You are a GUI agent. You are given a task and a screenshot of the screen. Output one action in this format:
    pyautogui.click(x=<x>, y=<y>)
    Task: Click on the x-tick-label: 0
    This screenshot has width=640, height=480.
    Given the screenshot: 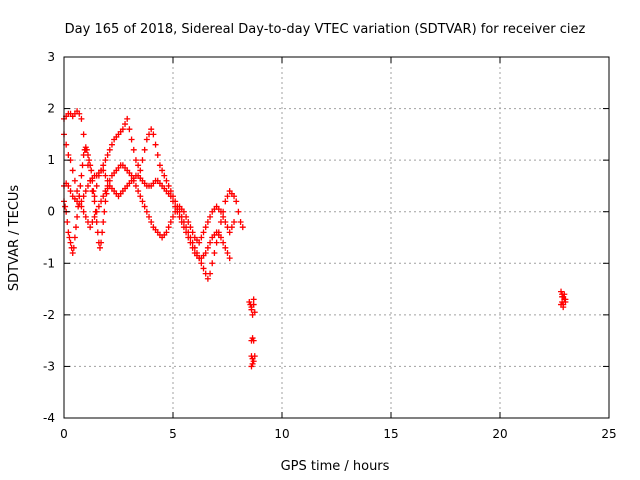 What is the action you would take?
    pyautogui.click(x=64, y=434)
    